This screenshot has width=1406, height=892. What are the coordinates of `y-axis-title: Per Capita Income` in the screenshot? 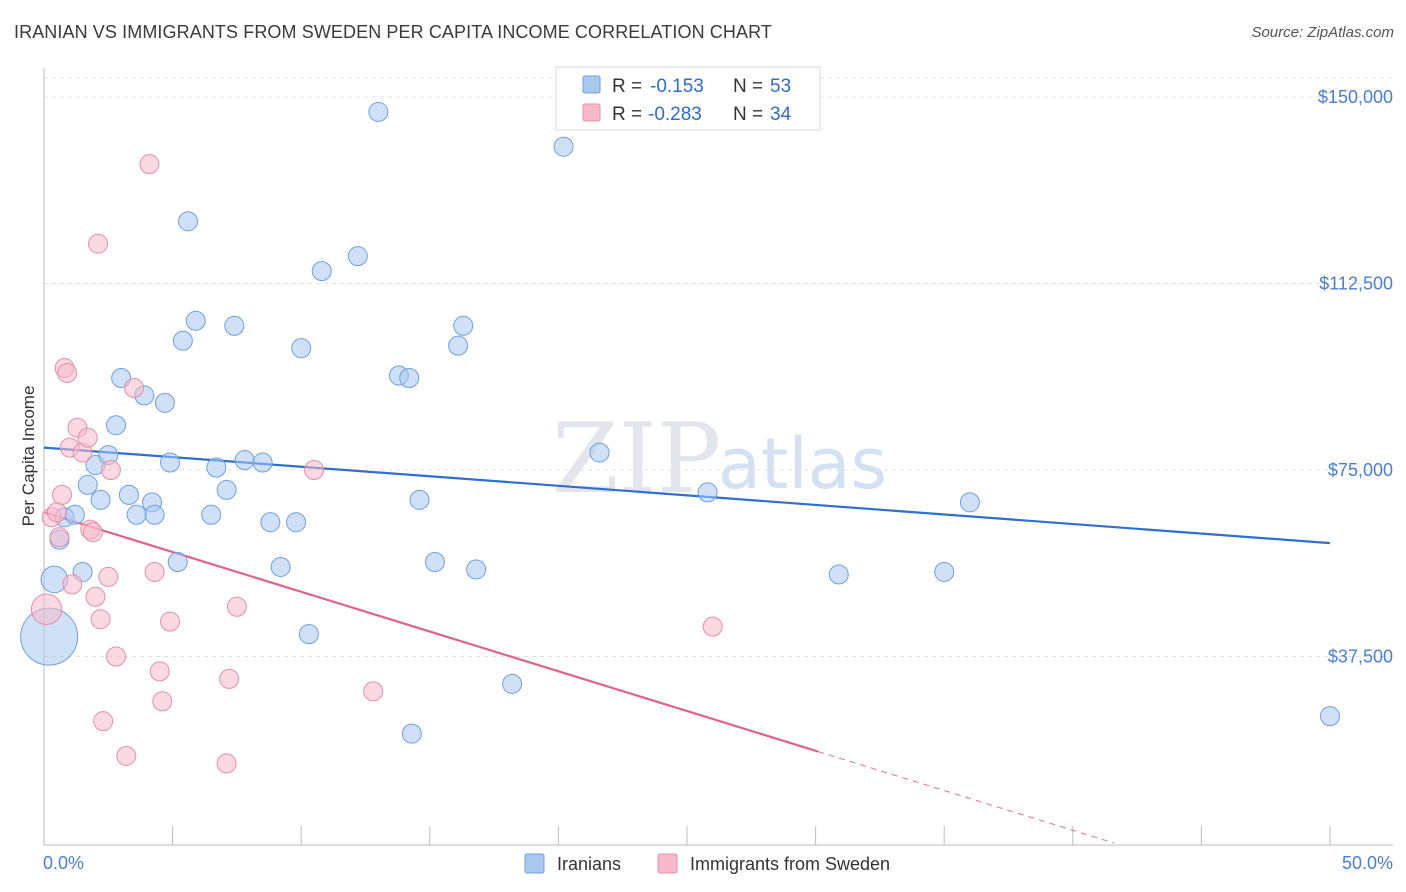 It's located at (28, 456).